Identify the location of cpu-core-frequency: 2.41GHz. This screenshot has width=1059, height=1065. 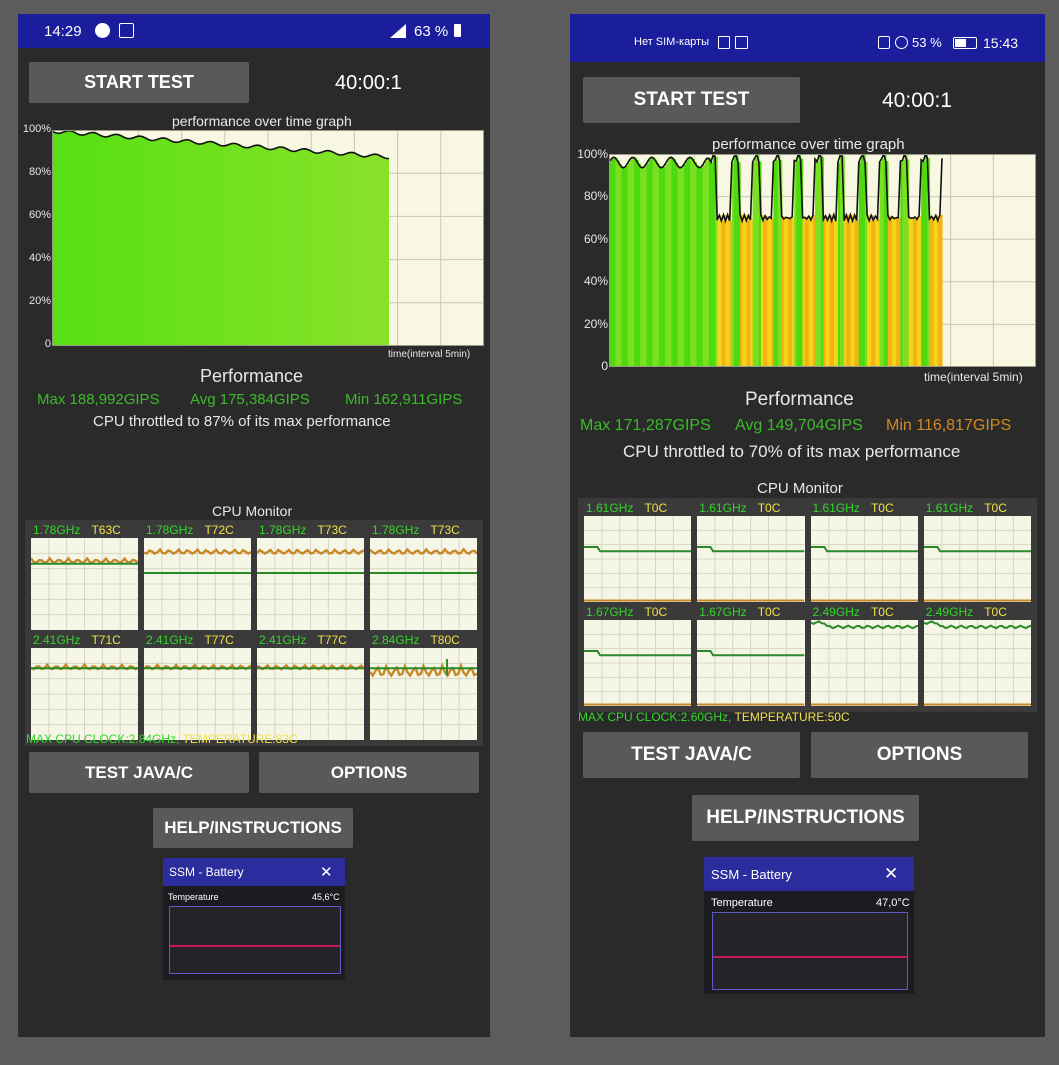
(57, 640).